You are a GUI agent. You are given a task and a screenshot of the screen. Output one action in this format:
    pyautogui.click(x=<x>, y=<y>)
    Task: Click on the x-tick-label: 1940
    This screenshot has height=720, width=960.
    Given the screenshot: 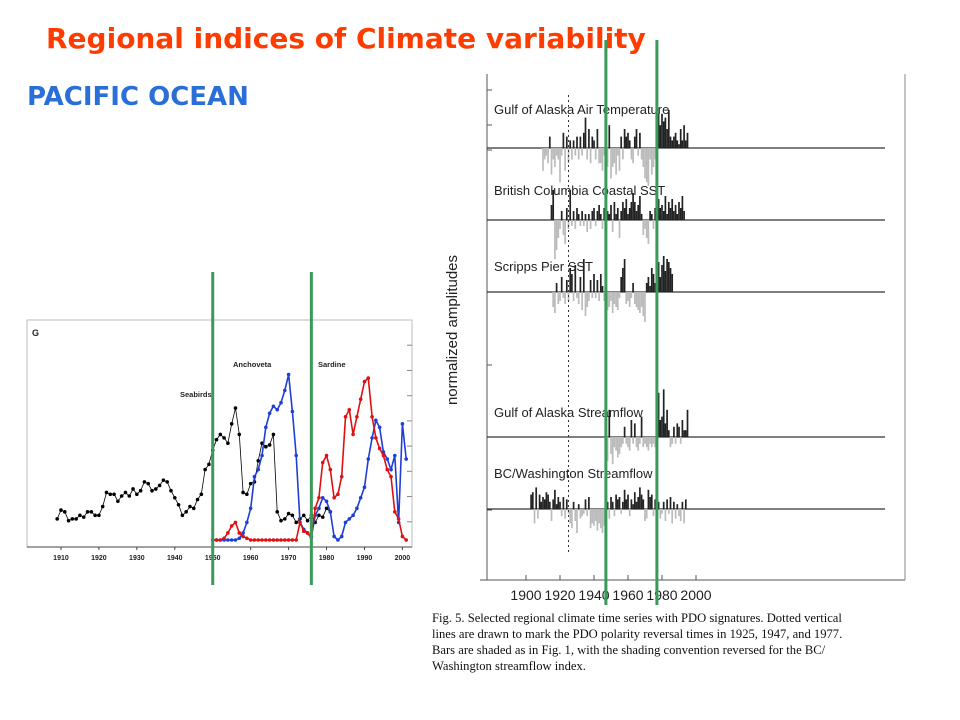 What is the action you would take?
    pyautogui.click(x=593, y=595)
    